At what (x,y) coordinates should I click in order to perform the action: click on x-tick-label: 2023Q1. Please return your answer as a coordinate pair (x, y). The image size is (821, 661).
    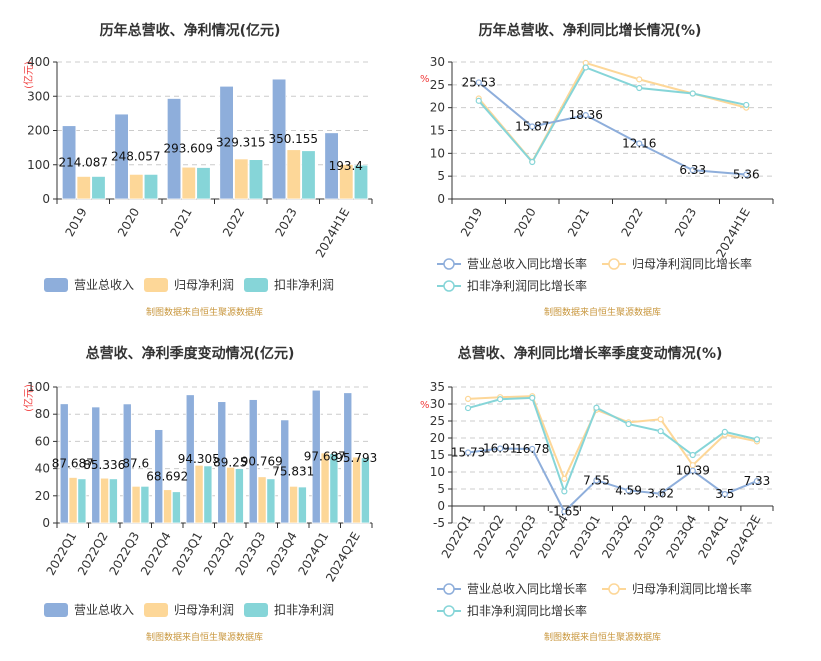
    Looking at the image, I should click on (585, 537).